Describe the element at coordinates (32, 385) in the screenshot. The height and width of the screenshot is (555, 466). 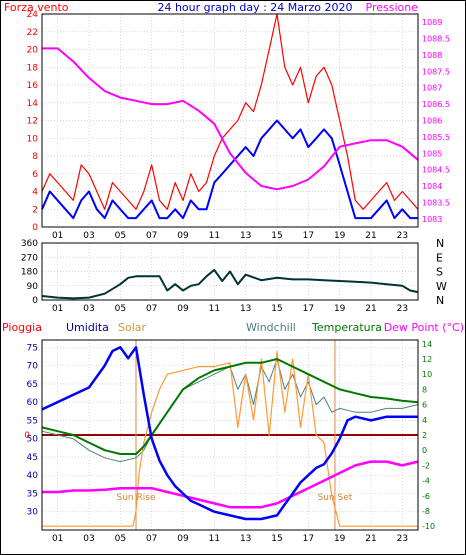
I see `y-tick-label-left: 65` at that location.